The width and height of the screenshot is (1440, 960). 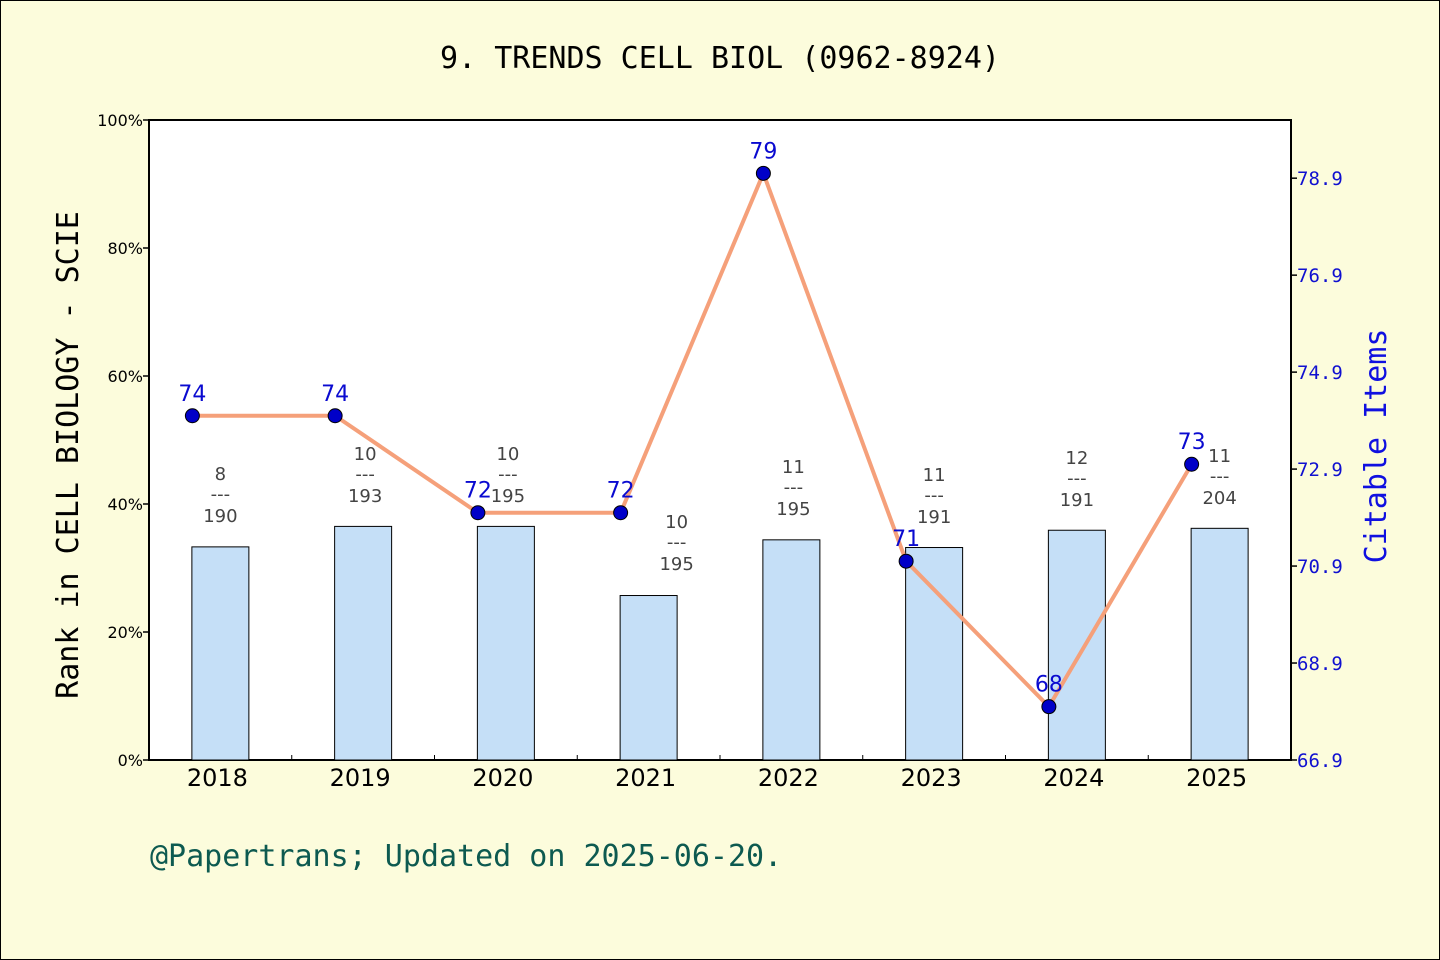 What do you see at coordinates (720, 58) in the screenshot?
I see `chart-title: 9. TRENDS CELL BIOL (0962-8924)` at bounding box center [720, 58].